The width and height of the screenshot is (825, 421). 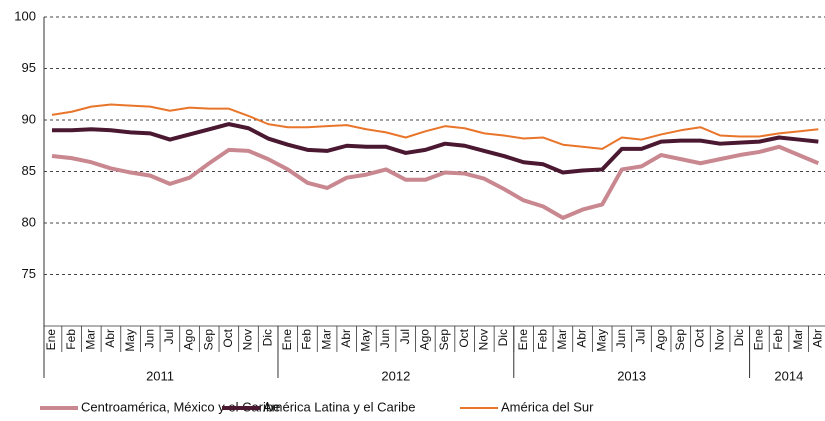 I want to click on legend-label: Centroamérica, México y el Caribe, so click(x=180, y=406).